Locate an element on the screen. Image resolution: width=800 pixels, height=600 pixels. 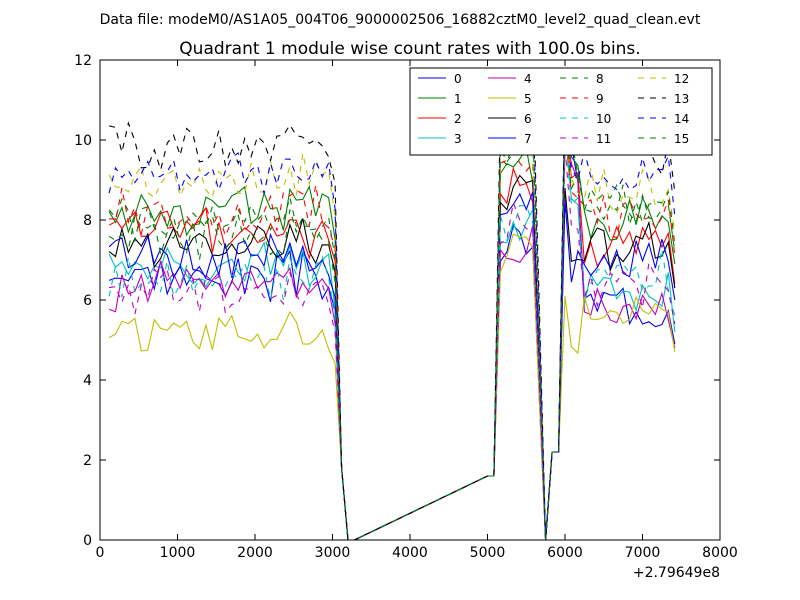
x-tick-label-3: 3000 is located at coordinates (333, 553).